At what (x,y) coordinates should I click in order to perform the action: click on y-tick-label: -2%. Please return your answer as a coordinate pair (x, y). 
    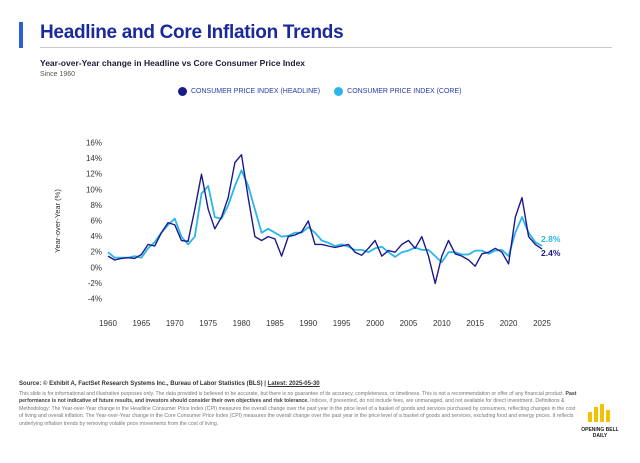
    Looking at the image, I should click on (95, 283).